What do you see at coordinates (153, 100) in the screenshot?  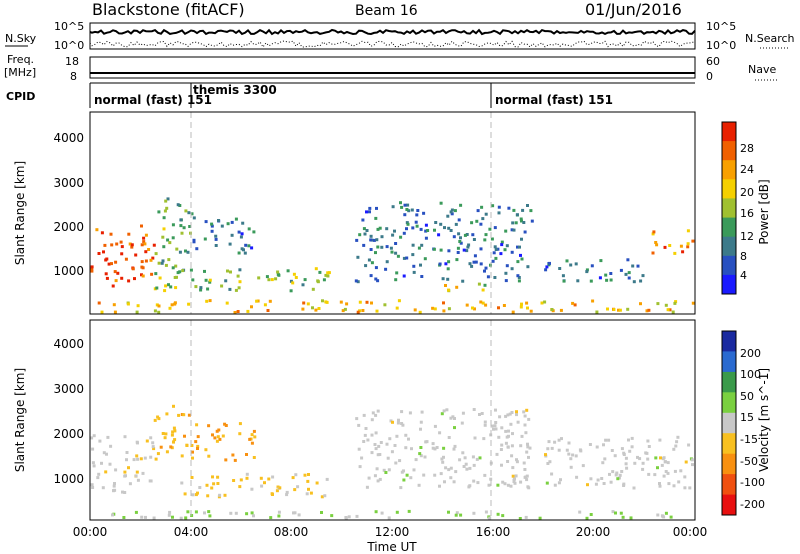 I see `cpid-segment-0: normal (fast) 151` at bounding box center [153, 100].